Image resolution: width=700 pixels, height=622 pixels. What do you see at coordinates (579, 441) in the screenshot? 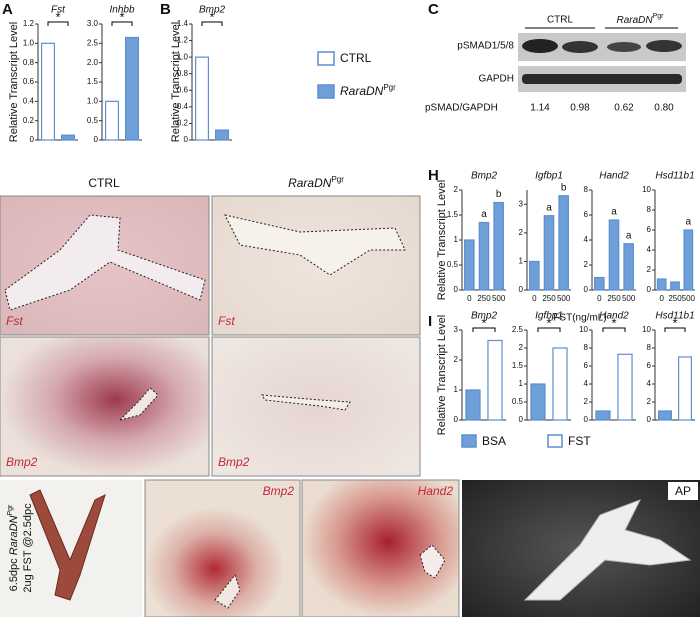
I see `legend-label: FST` at bounding box center [579, 441].